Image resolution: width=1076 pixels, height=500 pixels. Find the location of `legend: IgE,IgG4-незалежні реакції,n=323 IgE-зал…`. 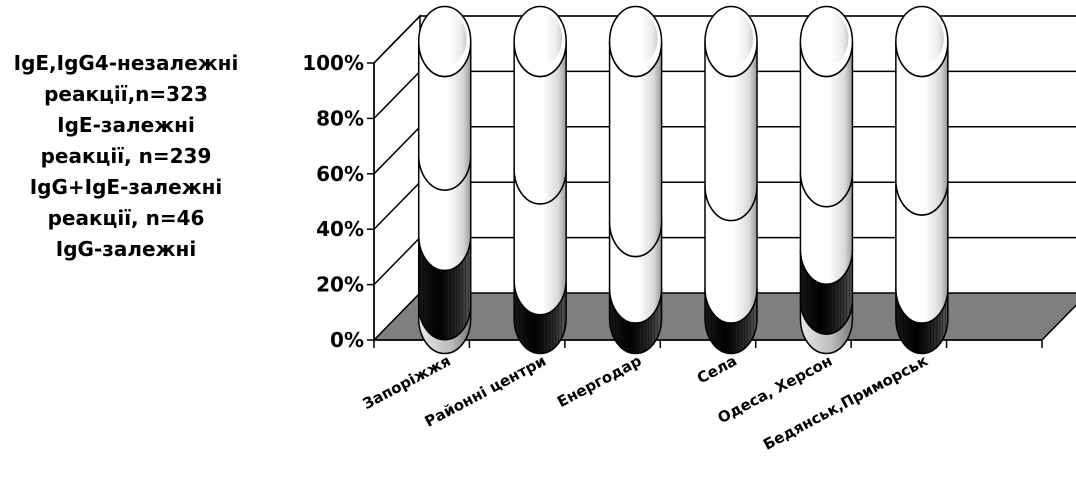

legend: IgE,IgG4-незалежні реакції,n=323 IgE-зал… is located at coordinates (126, 156).